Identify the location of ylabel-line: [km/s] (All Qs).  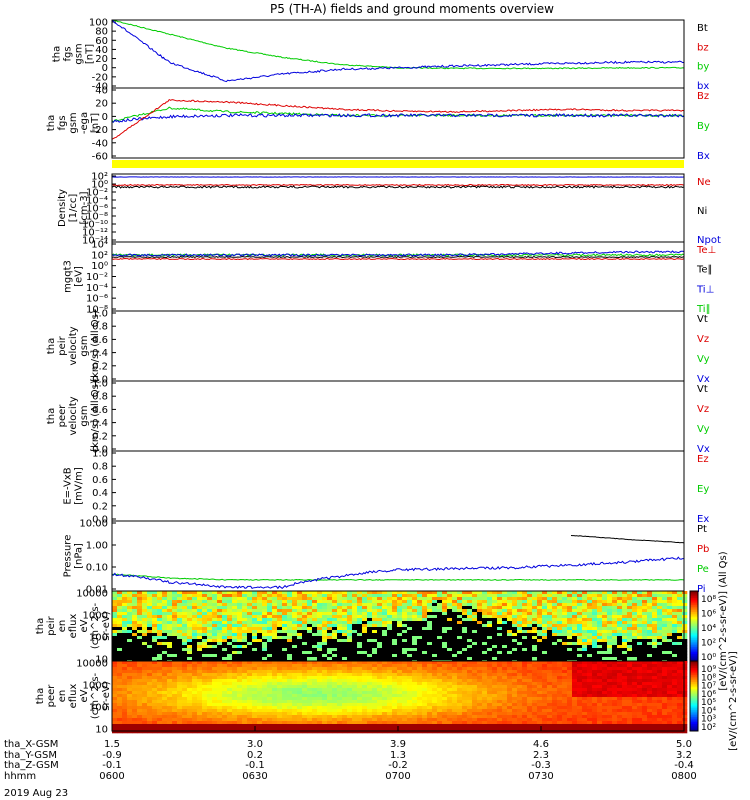
(95, 346).